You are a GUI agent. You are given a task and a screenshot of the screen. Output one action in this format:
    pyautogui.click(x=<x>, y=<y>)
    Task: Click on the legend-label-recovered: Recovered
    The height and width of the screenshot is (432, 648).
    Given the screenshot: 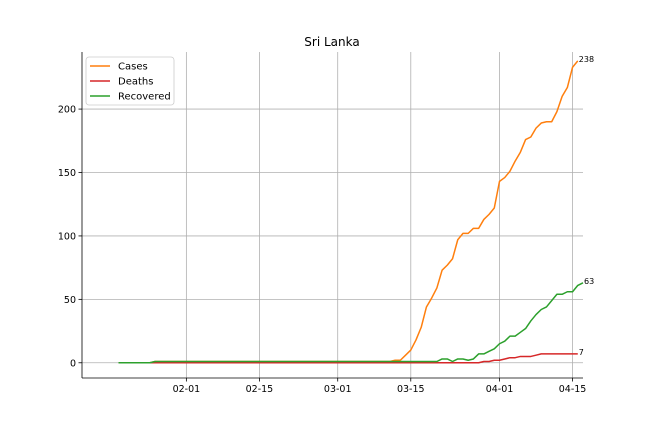 What is the action you would take?
    pyautogui.click(x=144, y=97)
    